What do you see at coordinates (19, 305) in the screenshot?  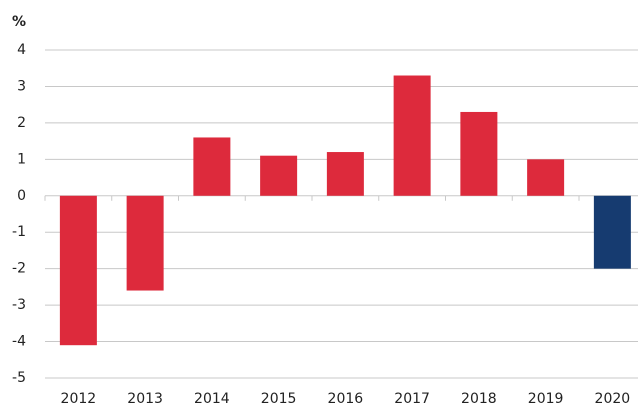 I see `y-tick-label: -3` at bounding box center [19, 305].